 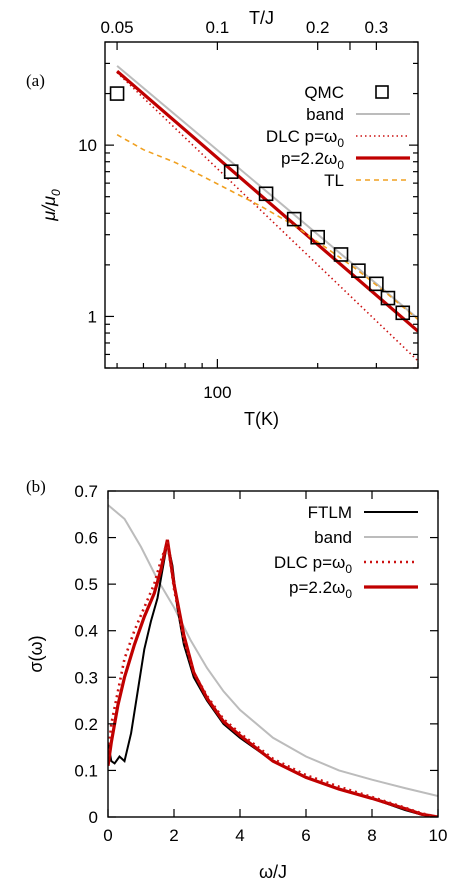 I want to click on y-tick-label-a: 10, so click(x=87, y=145).